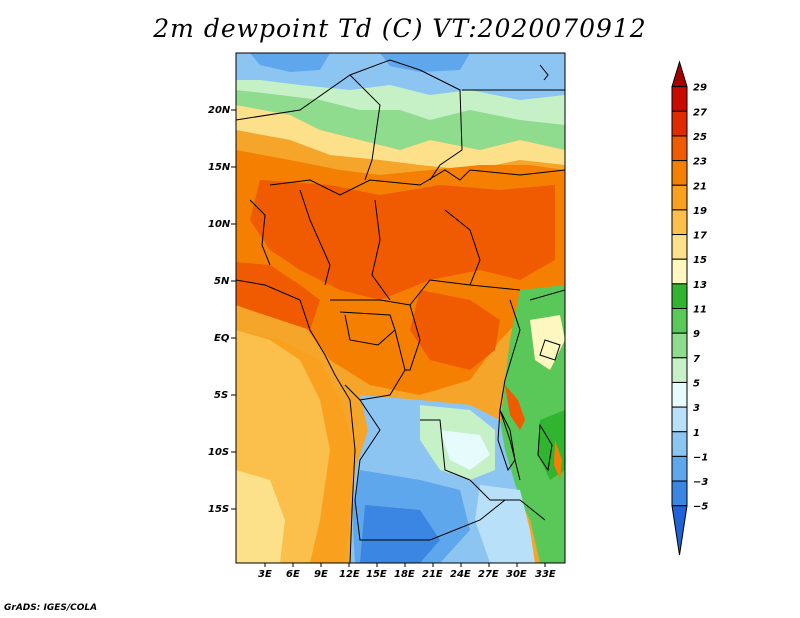 This screenshot has height=618, width=800. I want to click on colorbar-label: 9, so click(696, 334).